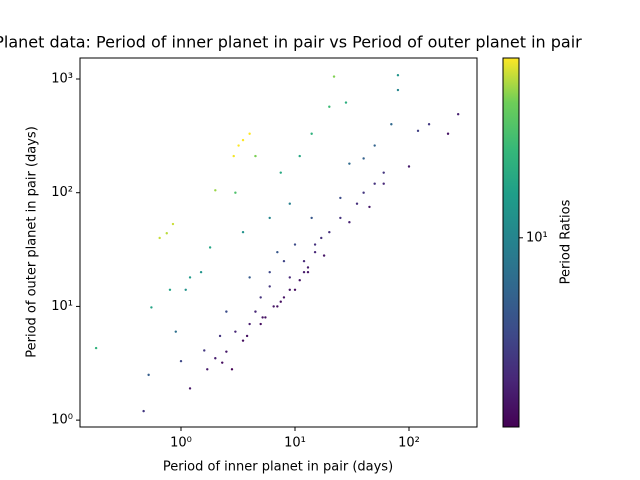 Image resolution: width=640 pixels, height=480 pixels. I want to click on colorbar-label: Period Ratios, so click(566, 241).